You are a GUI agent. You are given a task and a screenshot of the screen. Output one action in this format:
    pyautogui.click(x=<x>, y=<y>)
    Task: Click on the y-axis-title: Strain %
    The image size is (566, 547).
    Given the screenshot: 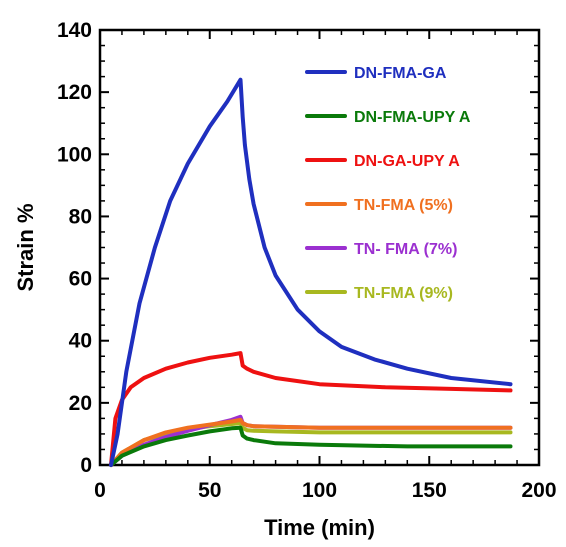 What is the action you would take?
    pyautogui.click(x=25, y=247)
    